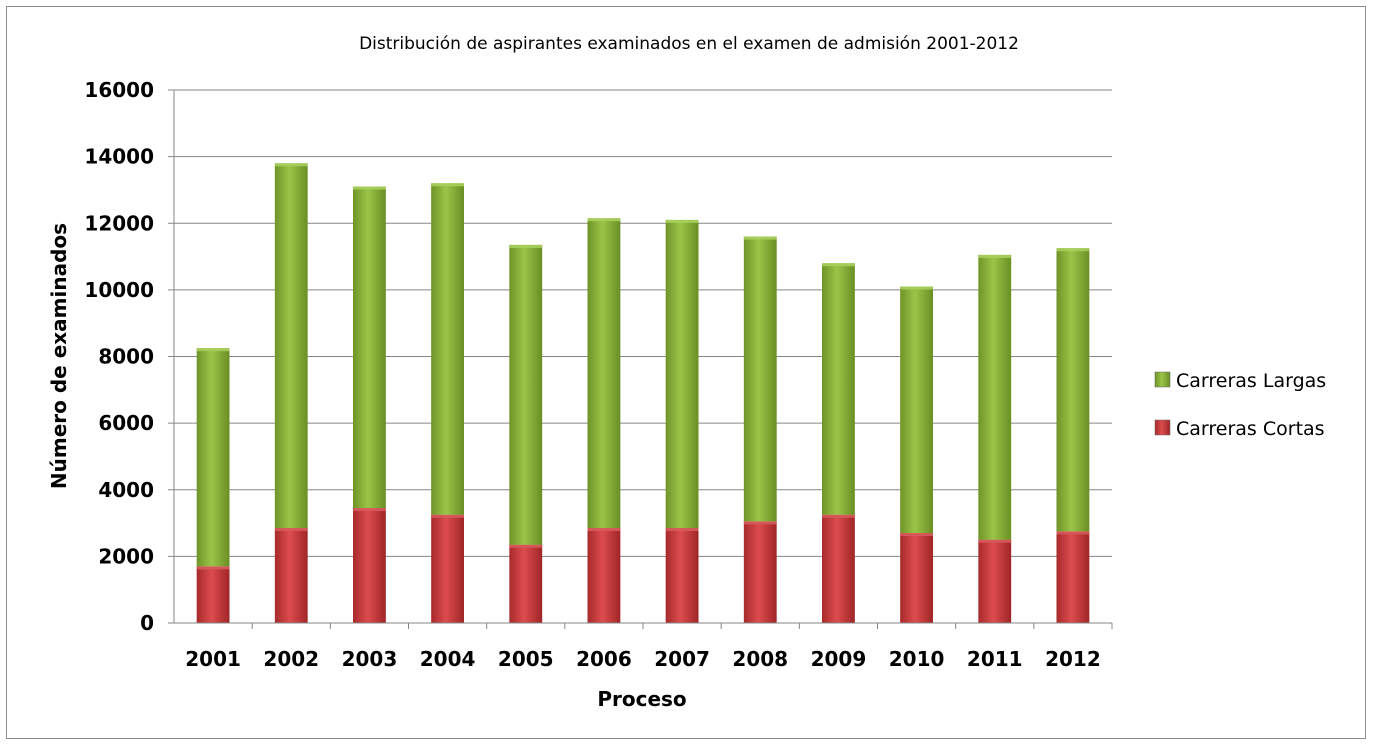 The image size is (1373, 745). What do you see at coordinates (119, 290) in the screenshot?
I see `y-tick-label: 10000` at bounding box center [119, 290].